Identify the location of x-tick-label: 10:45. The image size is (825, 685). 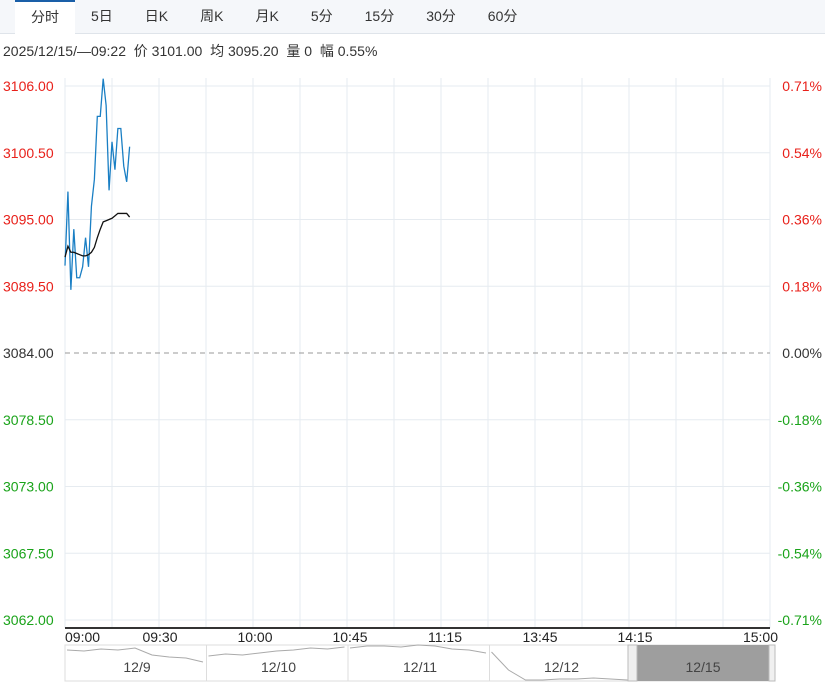
(349, 637).